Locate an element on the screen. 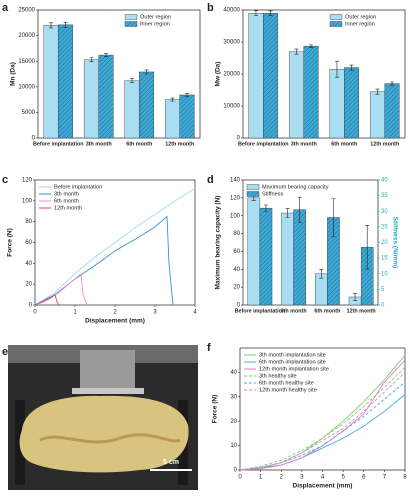 The height and width of the screenshot is (500, 410). y-tick-label: 25000 is located at coordinates (26, 11).